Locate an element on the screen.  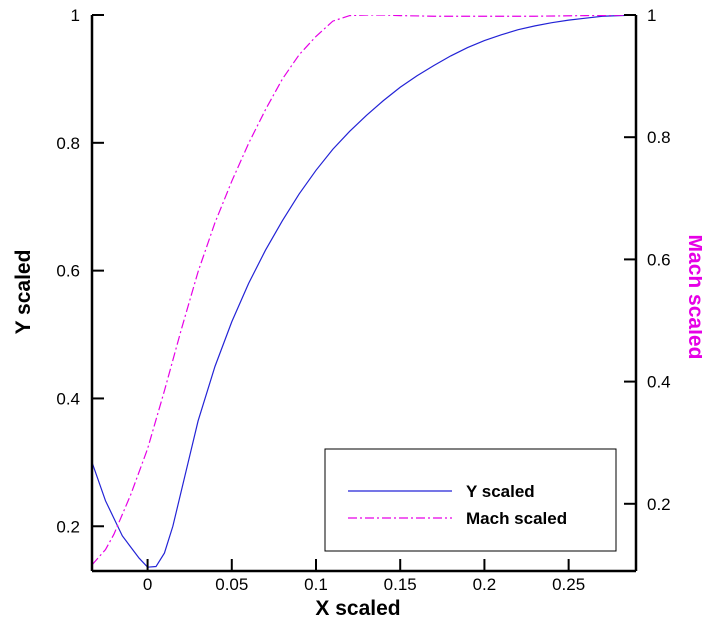
legend: Y scaled Mach scaled is located at coordinates (470, 500).